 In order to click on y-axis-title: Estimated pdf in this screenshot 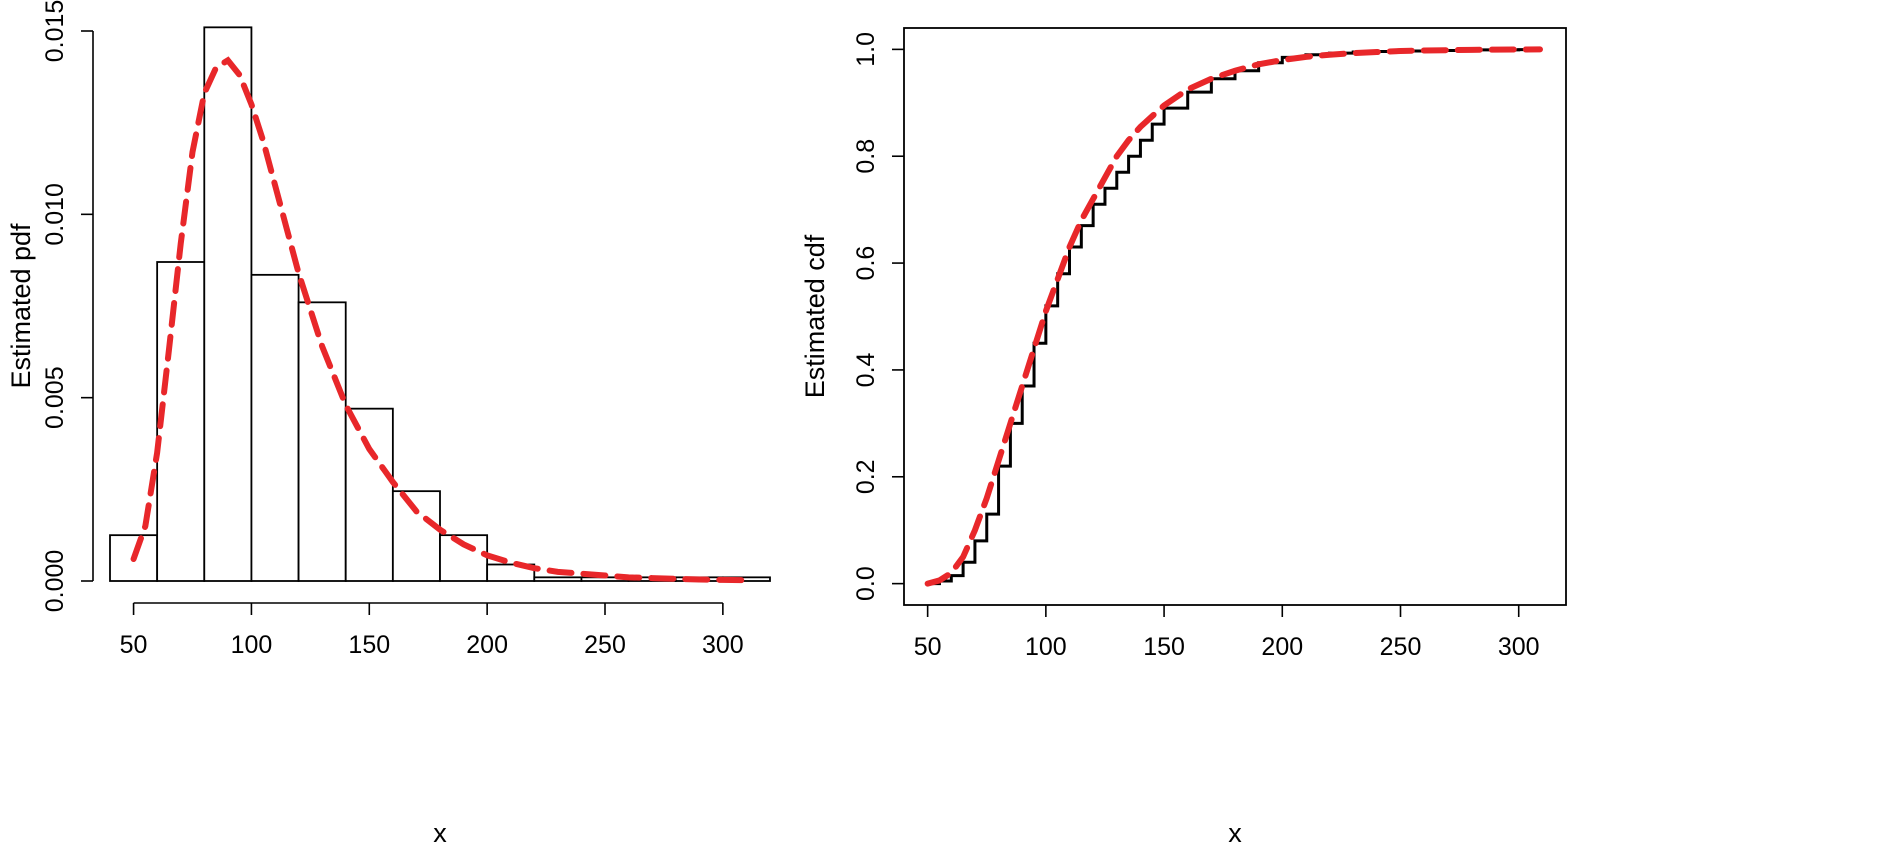, I will do `click(21, 306)`.